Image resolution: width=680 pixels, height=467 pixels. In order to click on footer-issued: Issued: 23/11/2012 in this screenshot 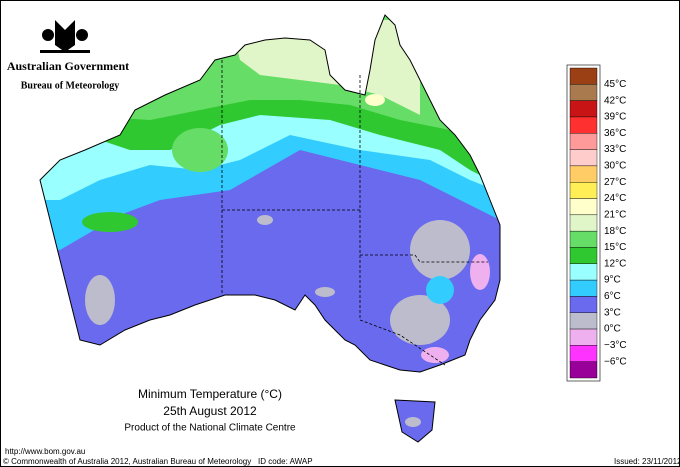, I will do `click(647, 461)`.